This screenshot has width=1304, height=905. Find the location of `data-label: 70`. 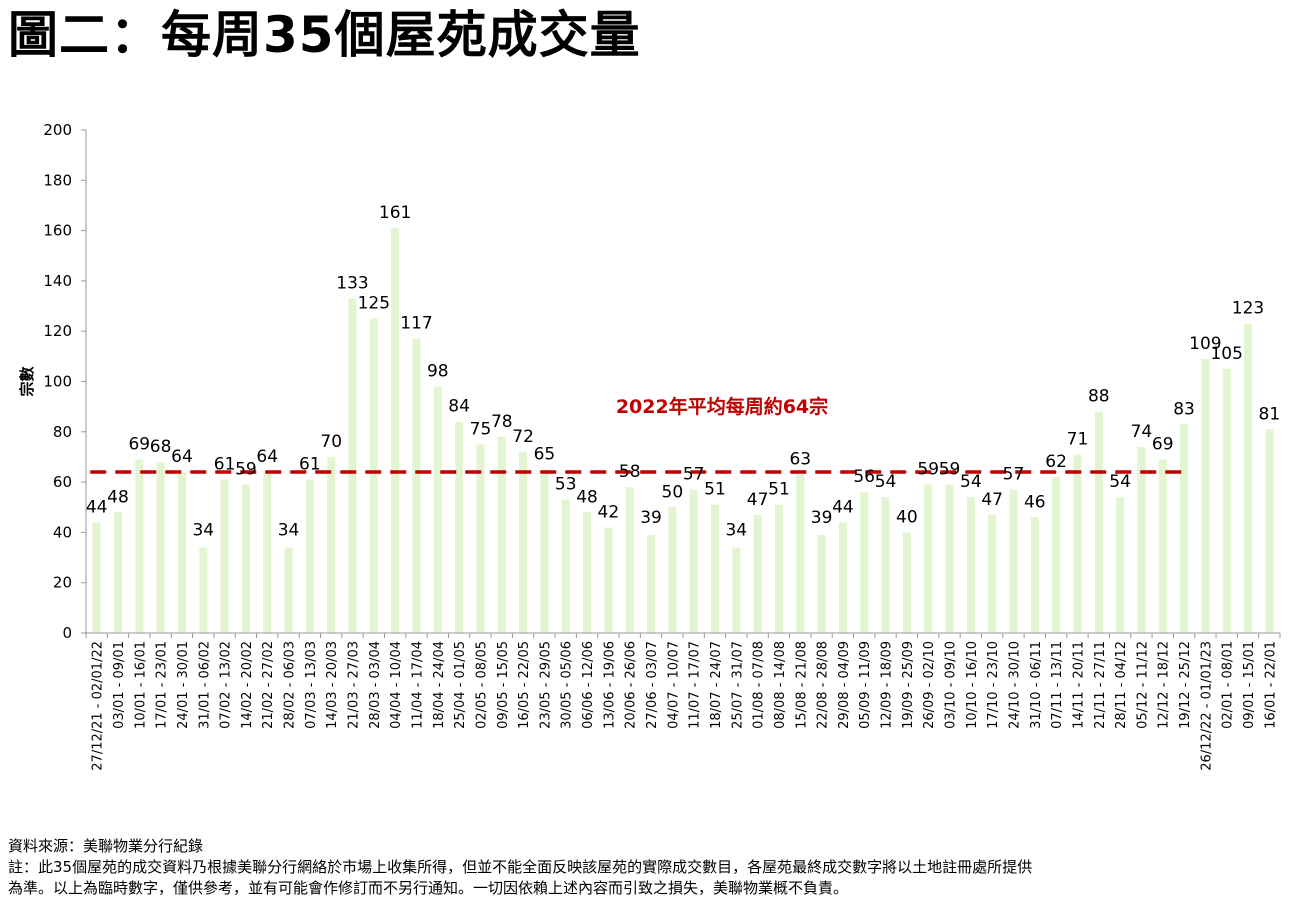

data-label: 70 is located at coordinates (331, 442).